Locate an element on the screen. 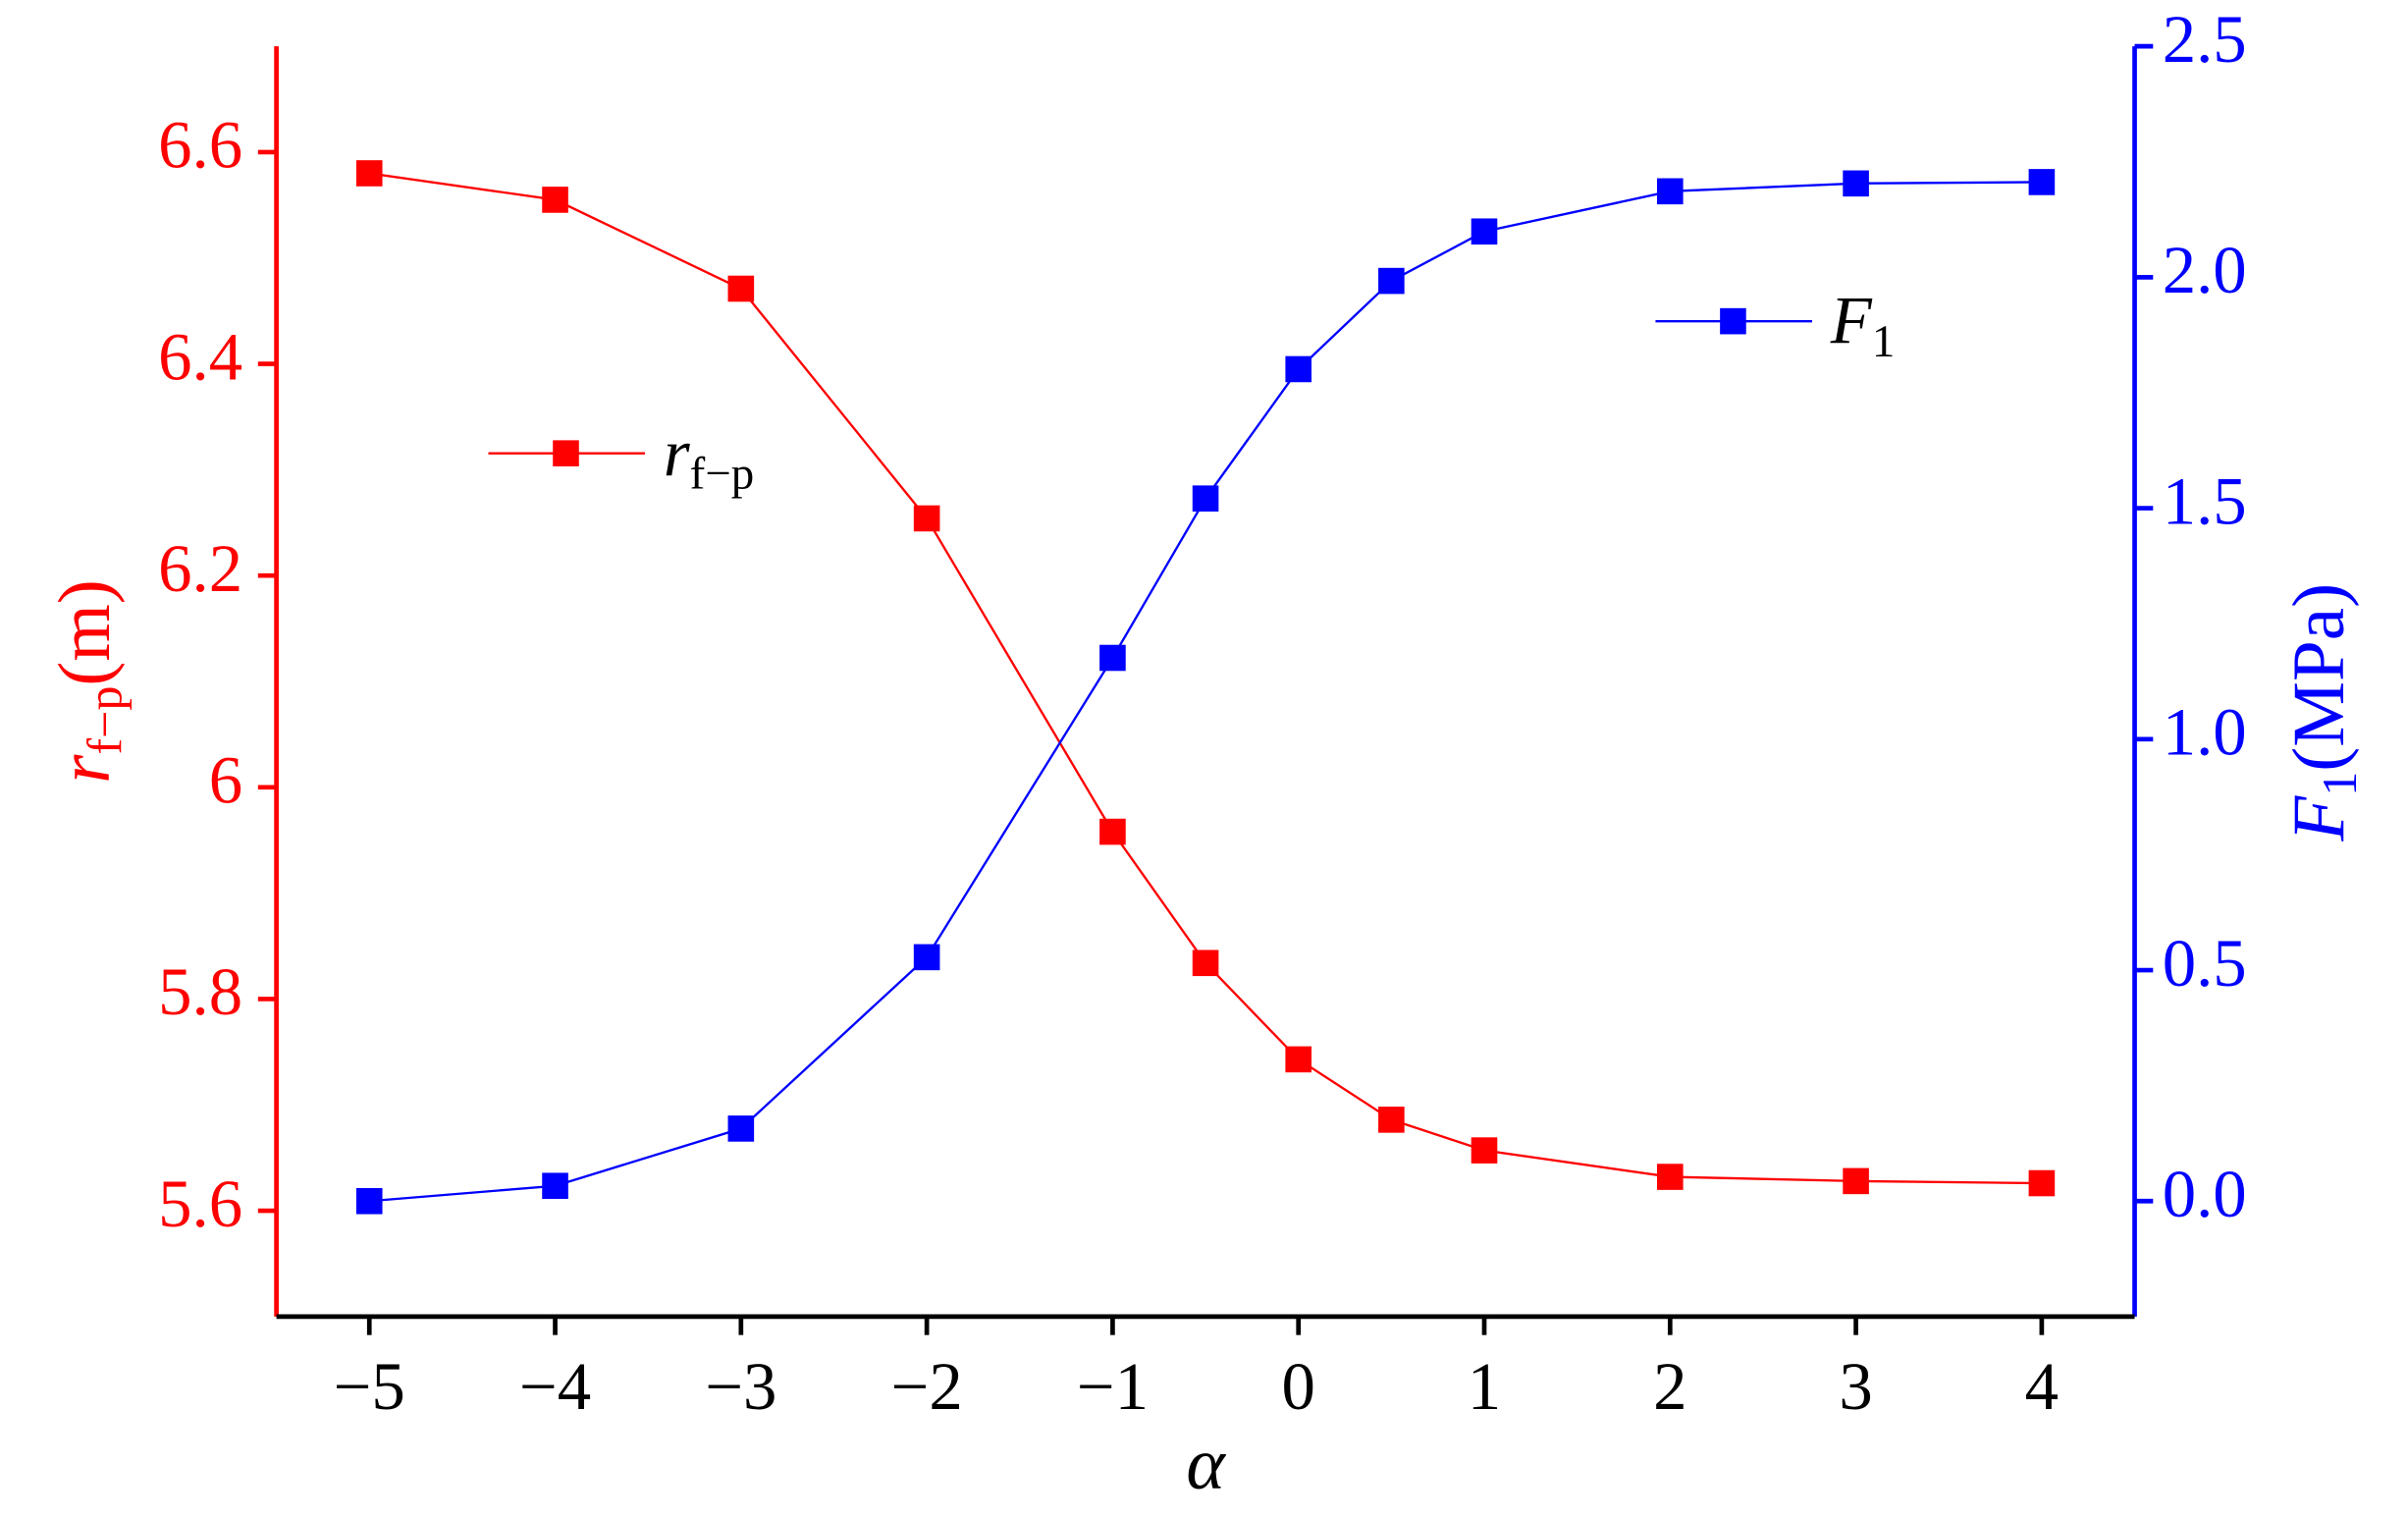 The width and height of the screenshot is (2408, 1518). x-tick-label: −2 is located at coordinates (927, 1386).